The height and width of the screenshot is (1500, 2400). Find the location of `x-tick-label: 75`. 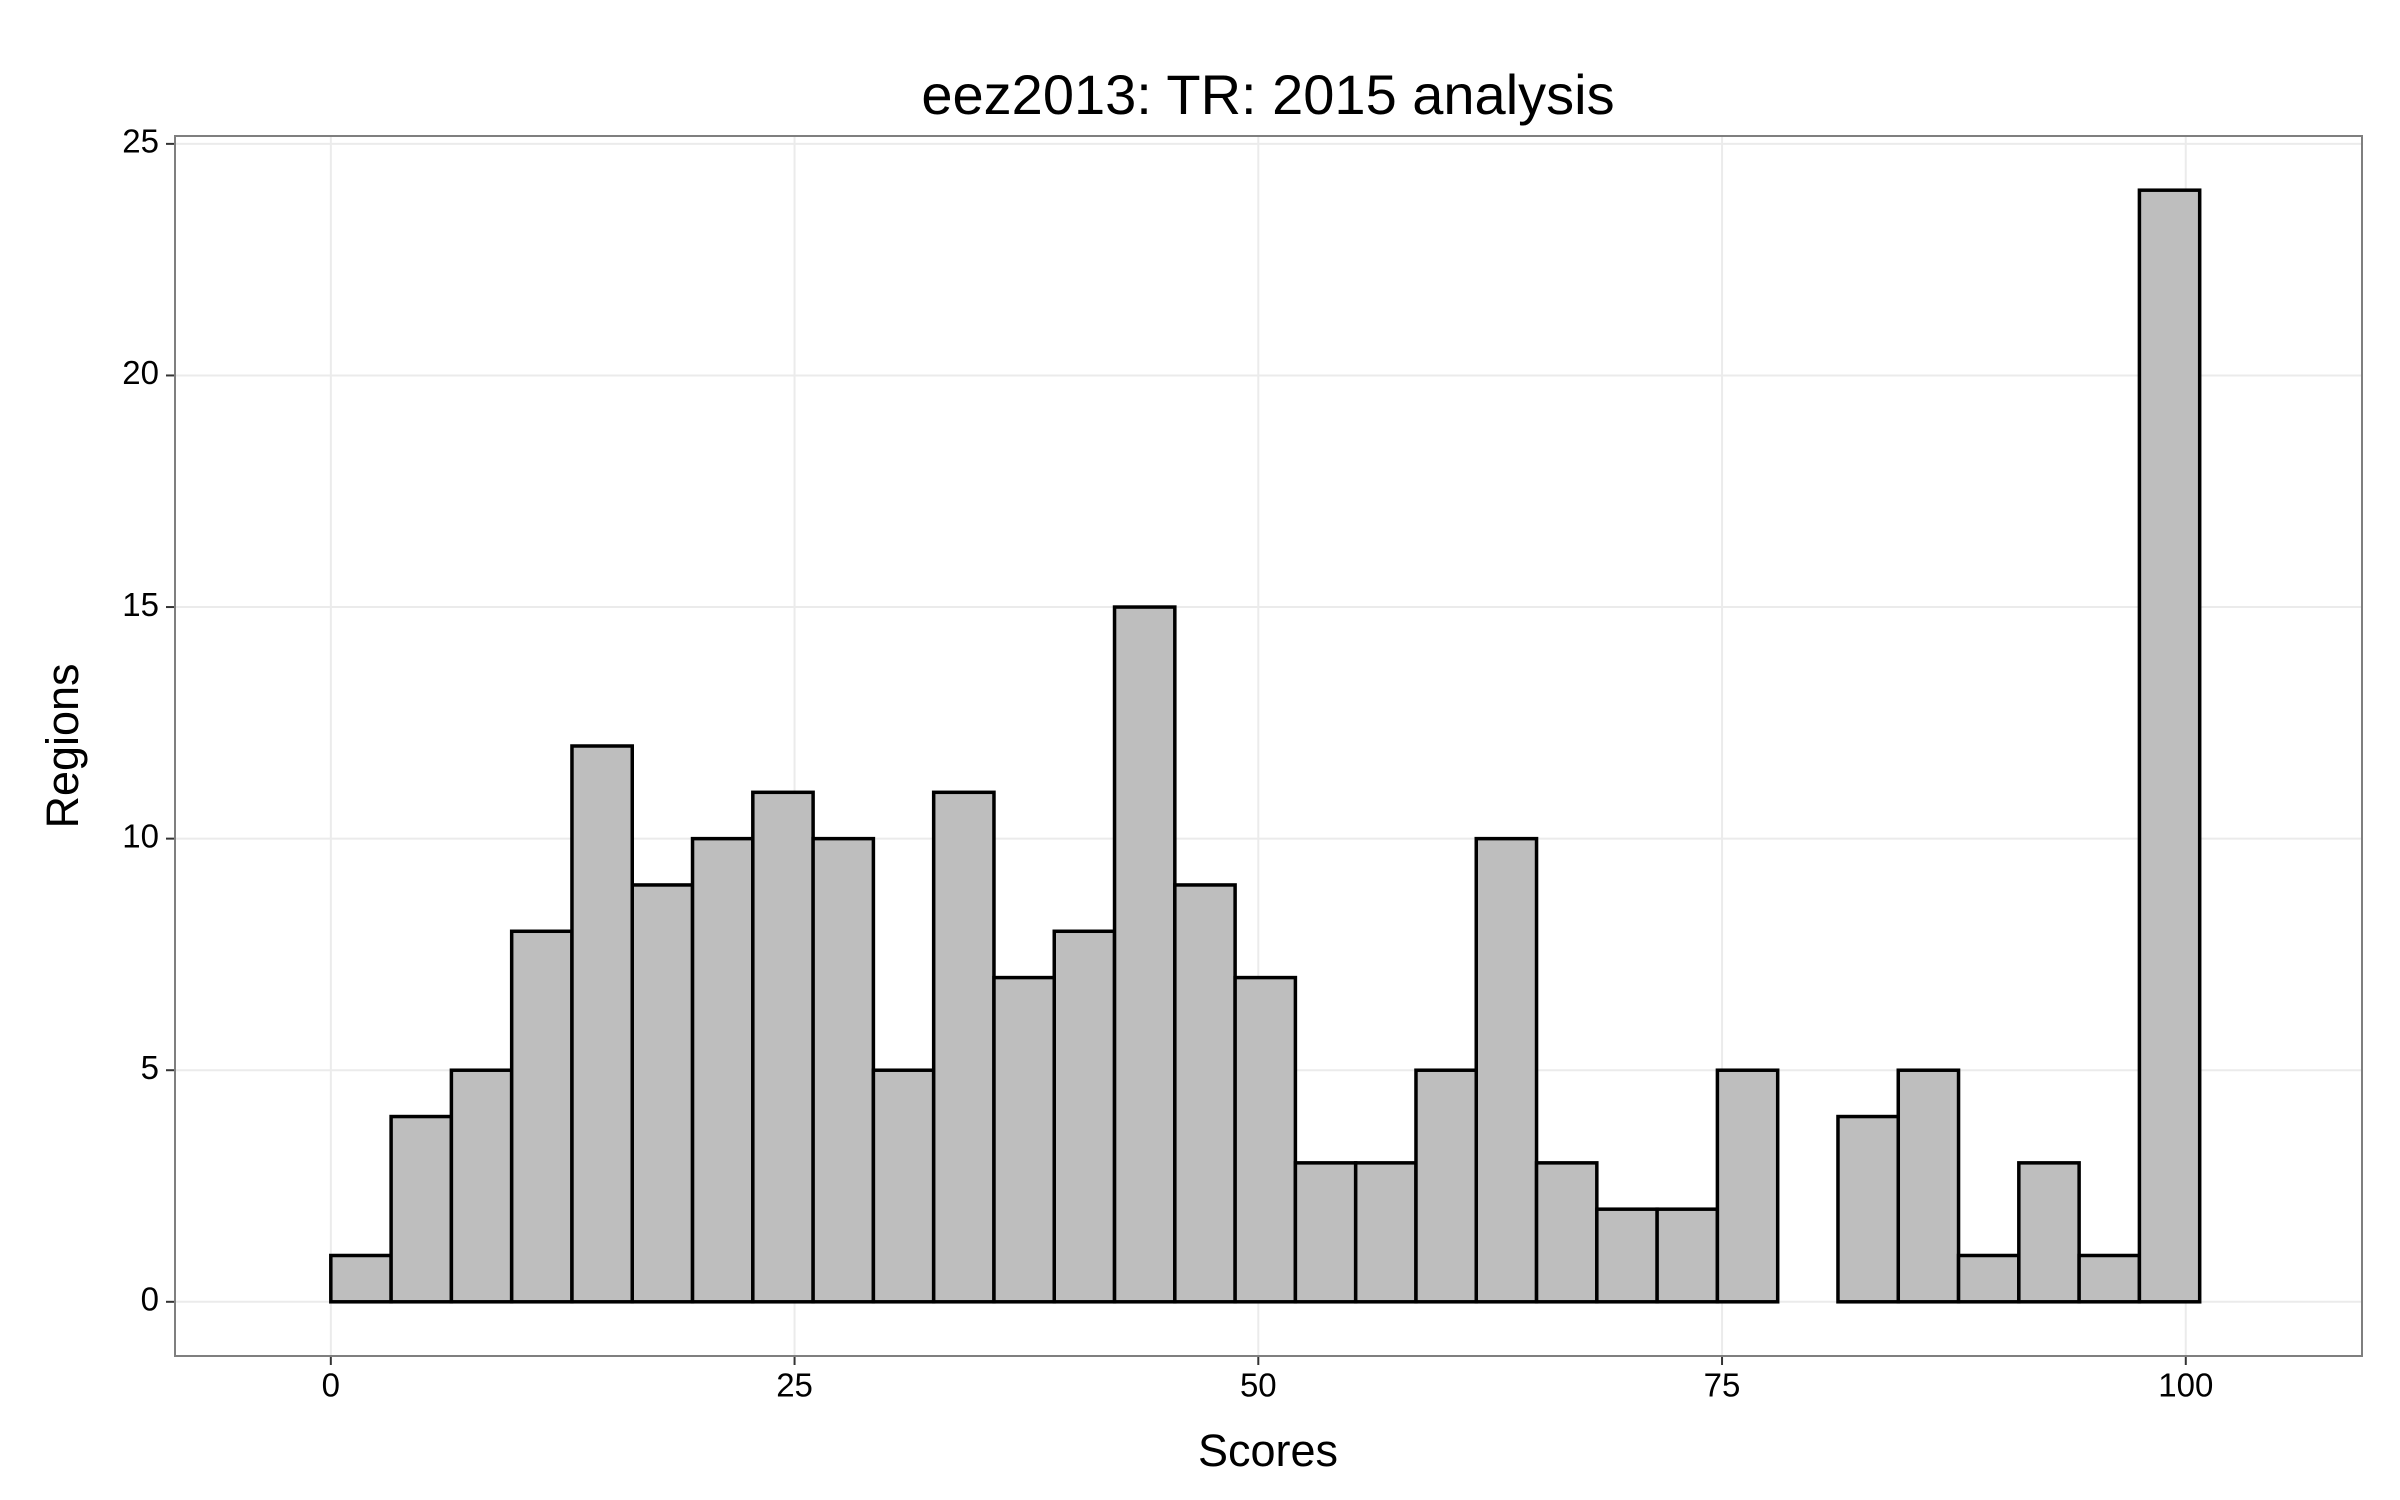

x-tick-label: 75 is located at coordinates (1722, 1385).